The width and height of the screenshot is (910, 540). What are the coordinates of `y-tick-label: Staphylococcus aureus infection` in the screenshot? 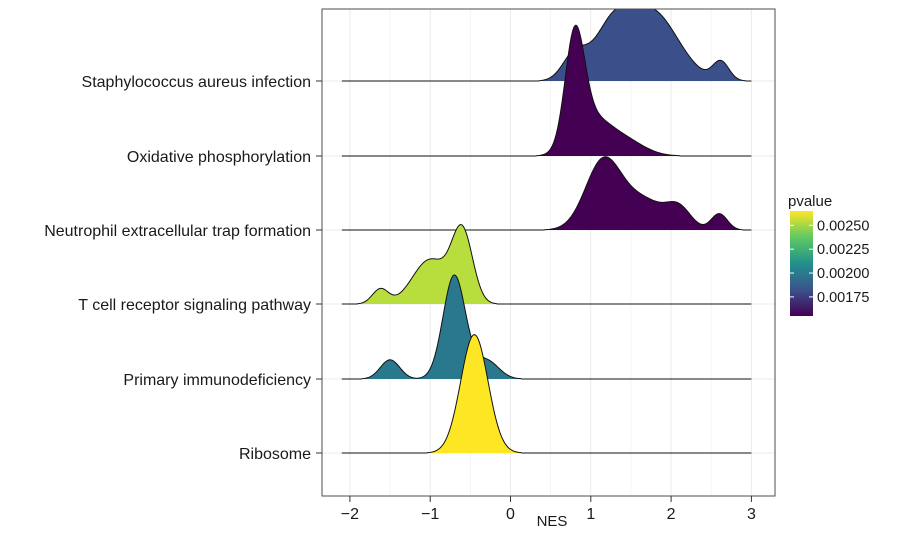 It's located at (196, 82).